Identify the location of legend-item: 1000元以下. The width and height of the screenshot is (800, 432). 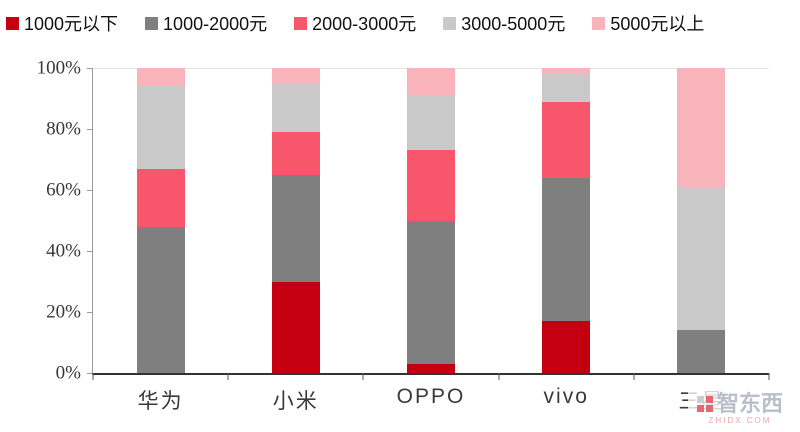
(62, 23).